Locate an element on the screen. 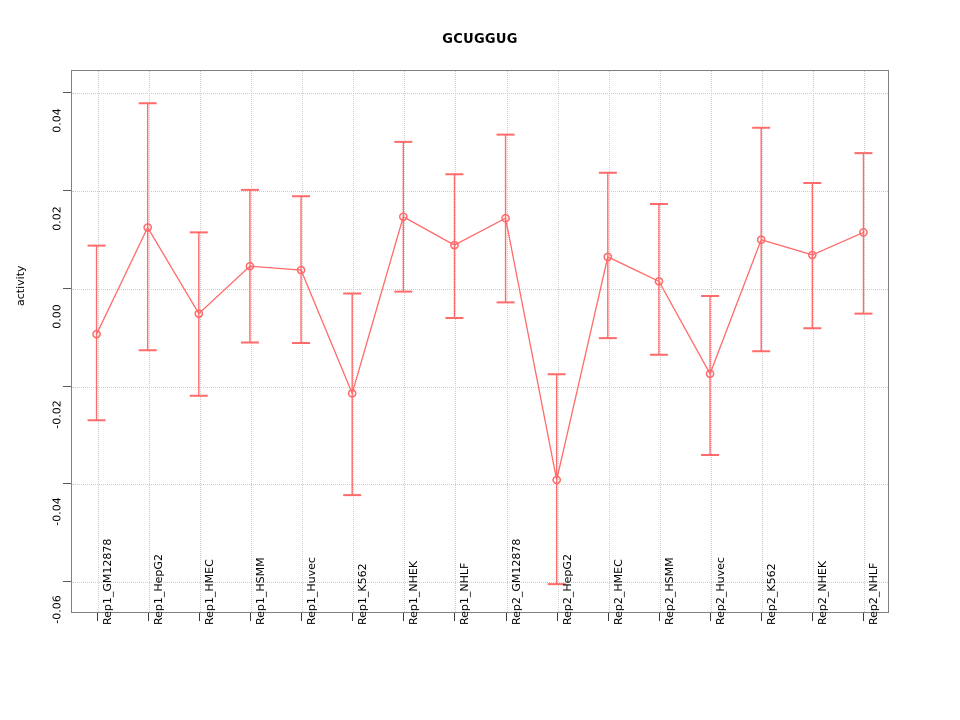 Image resolution: width=960 pixels, height=720 pixels. x-axis-label-rep2_hsmm: Rep2_HSMM is located at coordinates (669, 591).